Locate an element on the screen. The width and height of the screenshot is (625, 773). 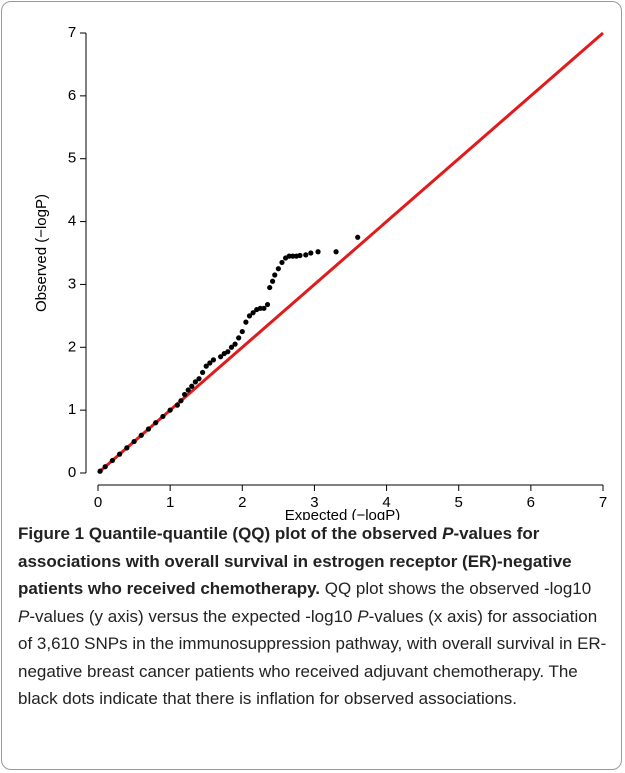
x-axis-label: Expected (−logP) is located at coordinates (342, 513).